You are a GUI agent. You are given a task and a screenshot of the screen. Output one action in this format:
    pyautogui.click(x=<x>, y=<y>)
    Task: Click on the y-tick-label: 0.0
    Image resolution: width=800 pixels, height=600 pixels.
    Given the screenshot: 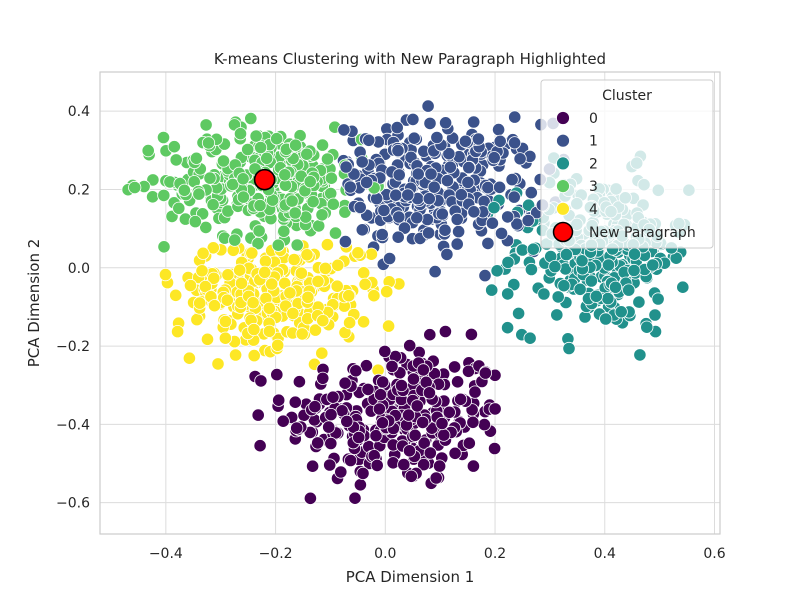 What is the action you would take?
    pyautogui.click(x=79, y=269)
    